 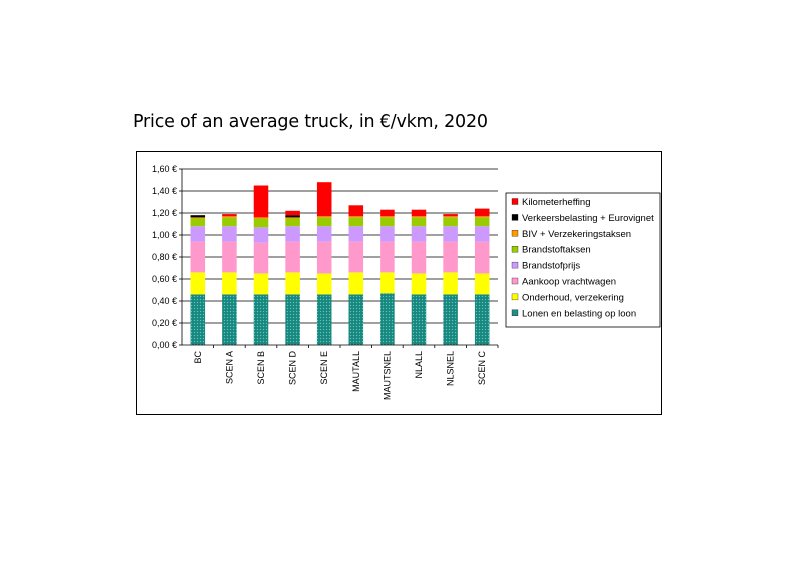 I want to click on y-tick-label: 0,80 €, so click(x=164, y=257).